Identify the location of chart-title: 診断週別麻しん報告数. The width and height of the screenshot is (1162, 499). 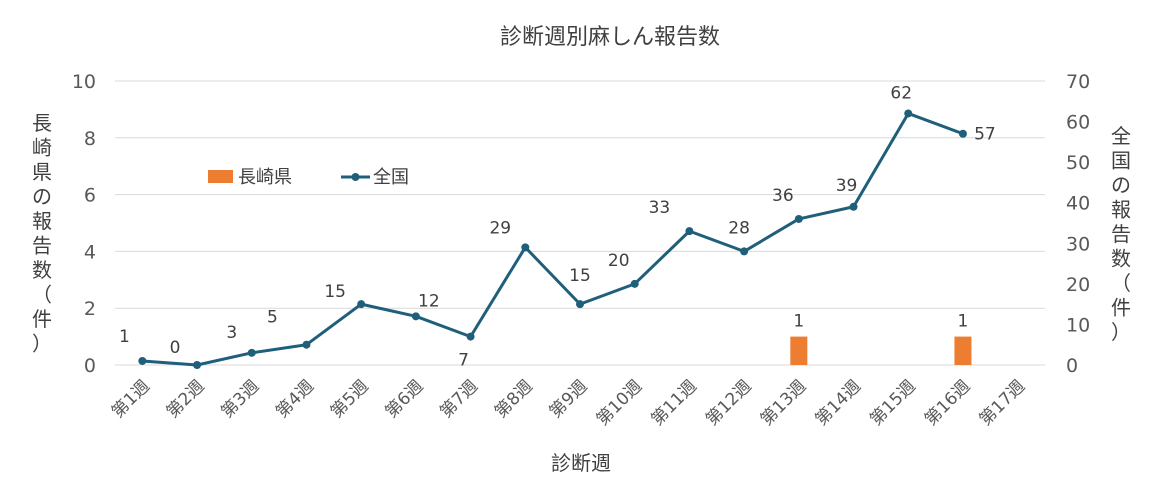
(610, 37).